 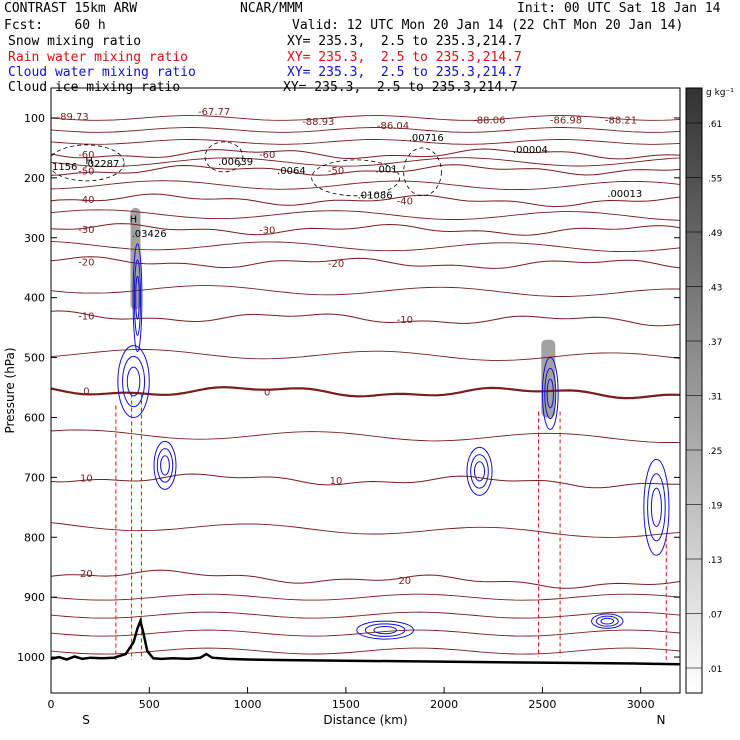 What do you see at coordinates (715, 507) in the screenshot?
I see `colorbar-level-label: .19` at bounding box center [715, 507].